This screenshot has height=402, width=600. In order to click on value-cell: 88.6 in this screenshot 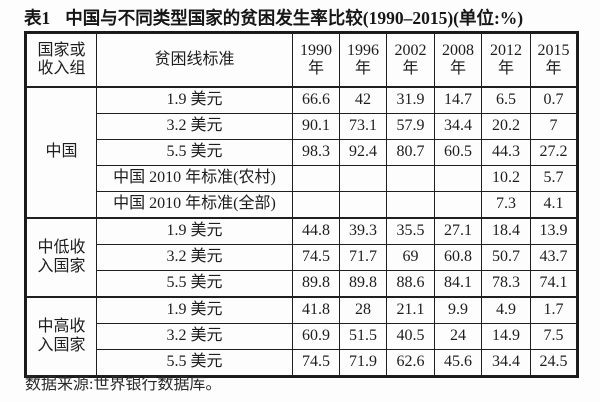, I will do `click(410, 284)`.